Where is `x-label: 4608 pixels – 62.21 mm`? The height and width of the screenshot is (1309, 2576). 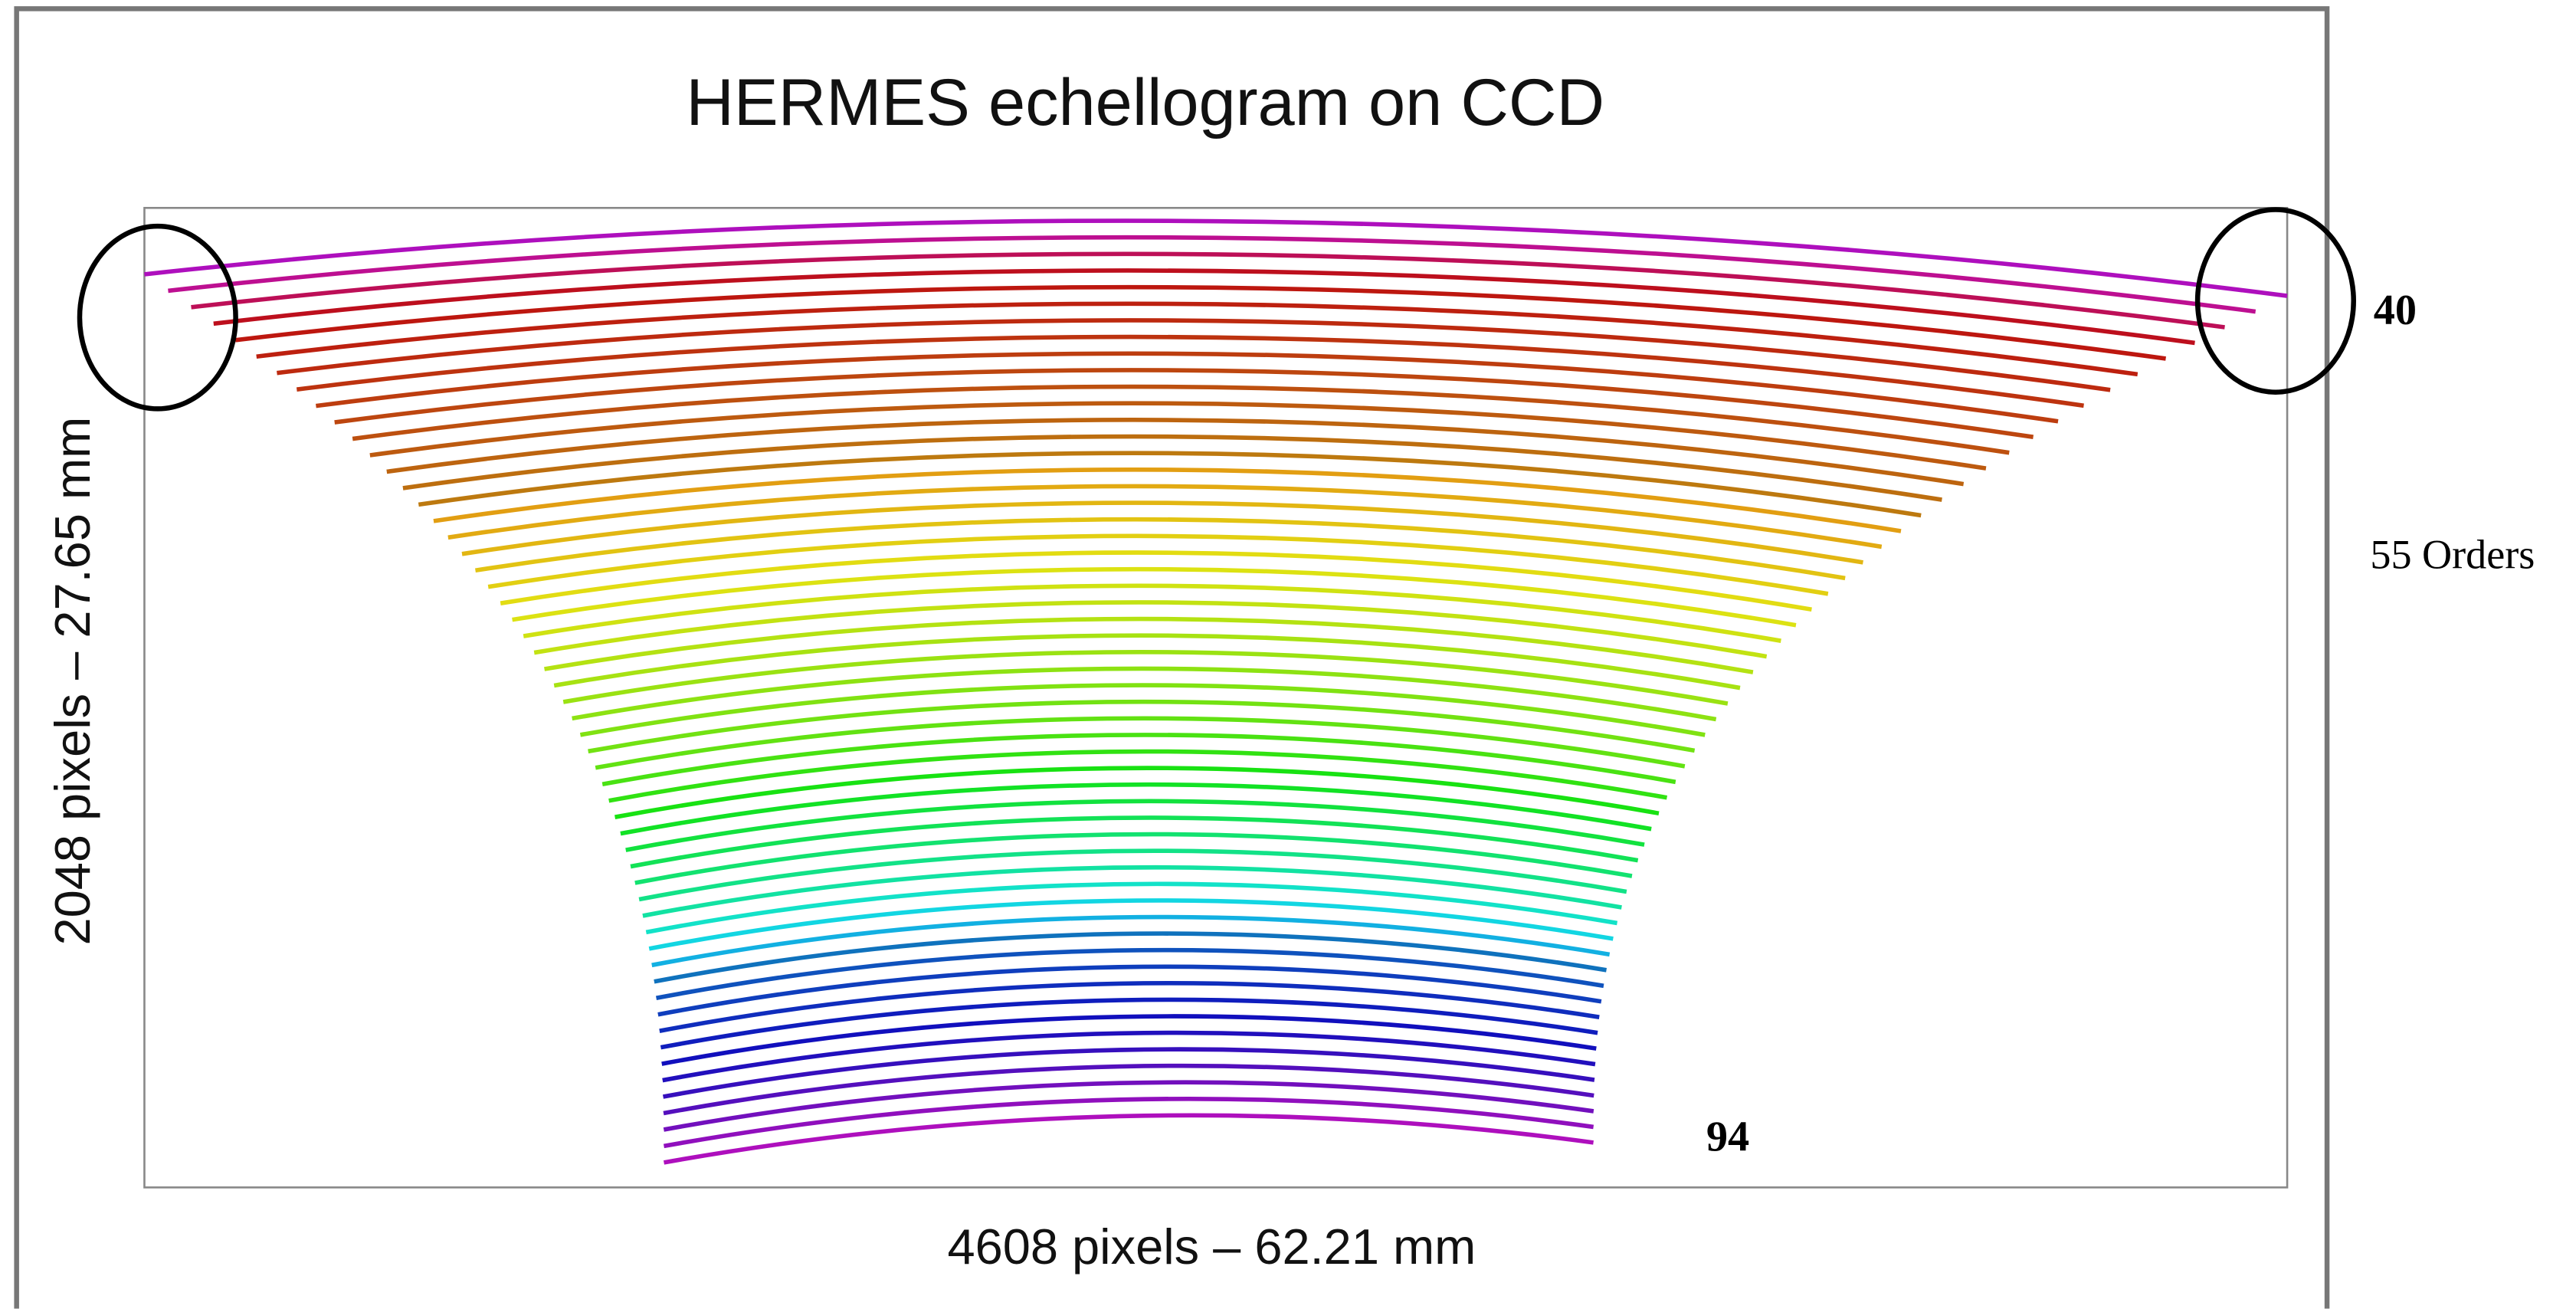 x-label: 4608 pixels – 62.21 mm is located at coordinates (1211, 1247).